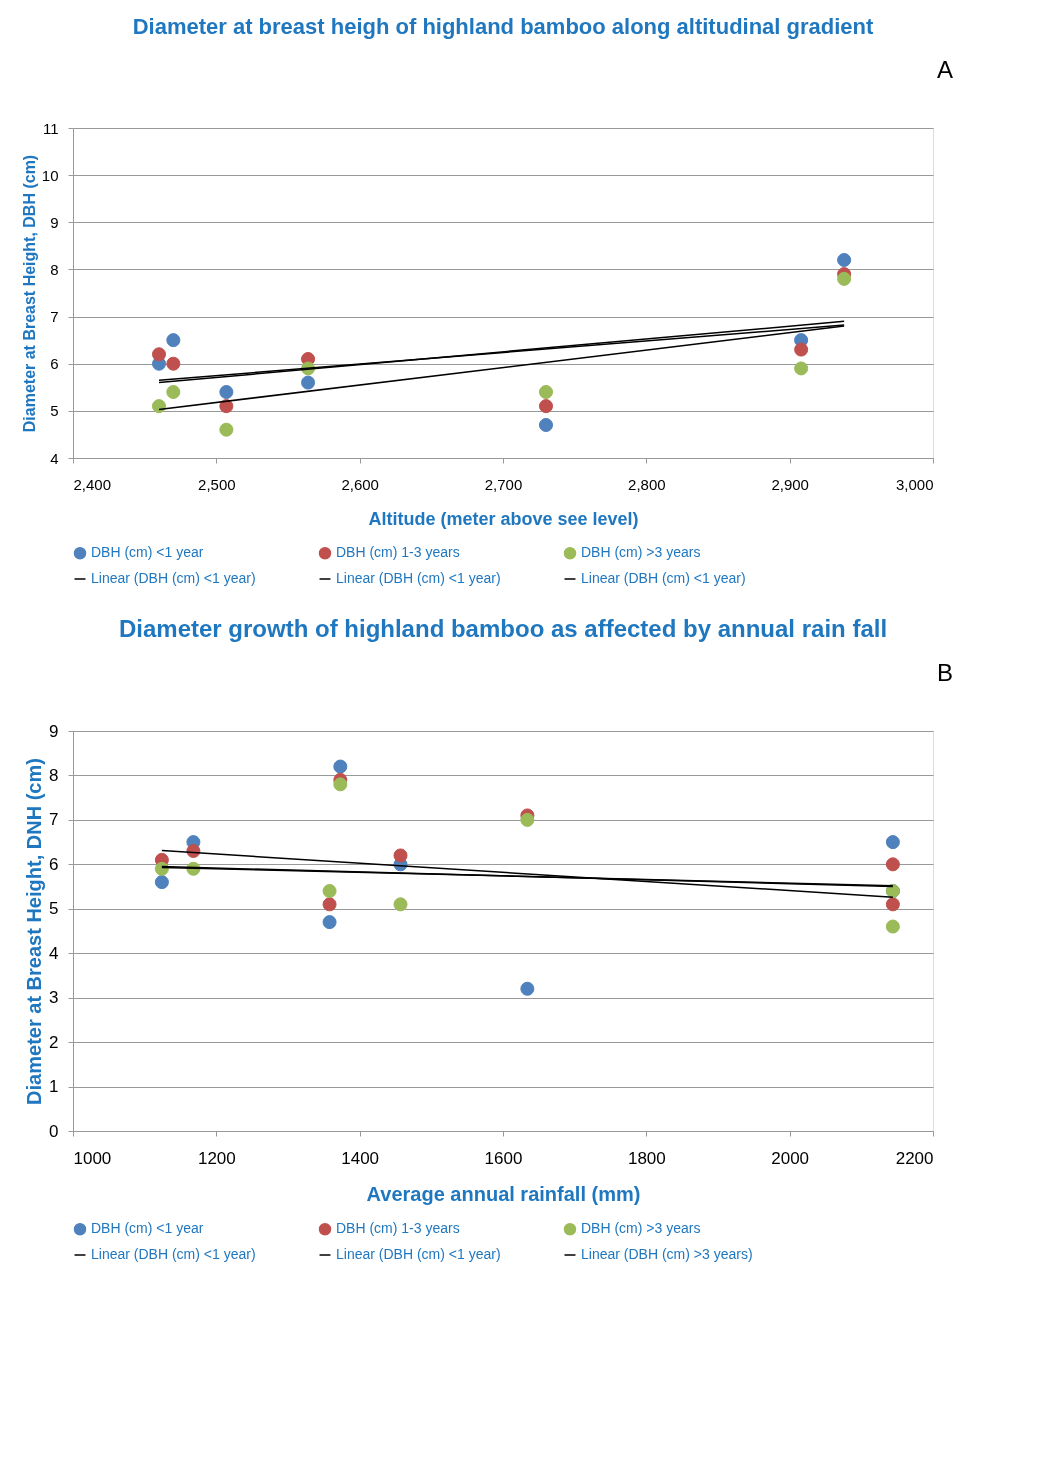 Image resolution: width=1043 pixels, height=1475 pixels. Describe the element at coordinates (54, 998) in the screenshot. I see `y-tick-label: 3` at that location.